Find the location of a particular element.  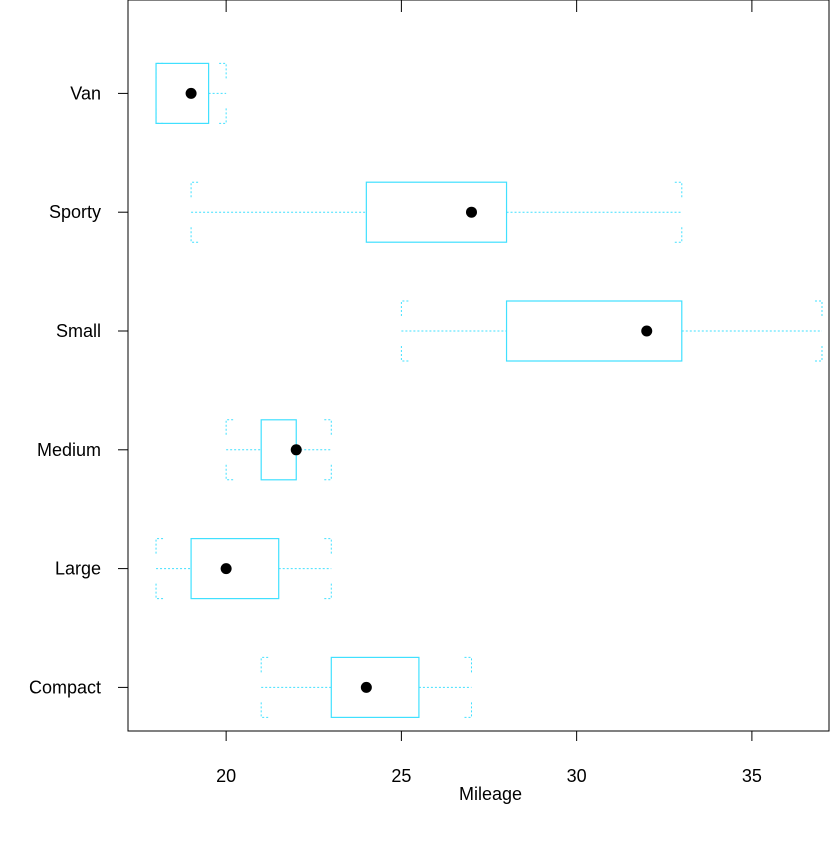

y-tick-label: Sporty is located at coordinates (75, 212).